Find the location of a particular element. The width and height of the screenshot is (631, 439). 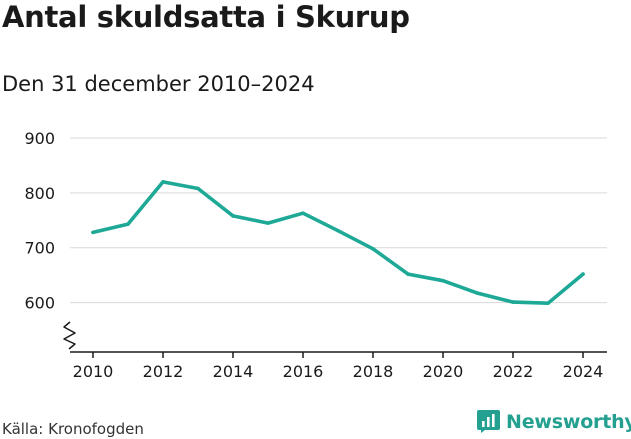

y-tick-label: 900 is located at coordinates (39, 138).